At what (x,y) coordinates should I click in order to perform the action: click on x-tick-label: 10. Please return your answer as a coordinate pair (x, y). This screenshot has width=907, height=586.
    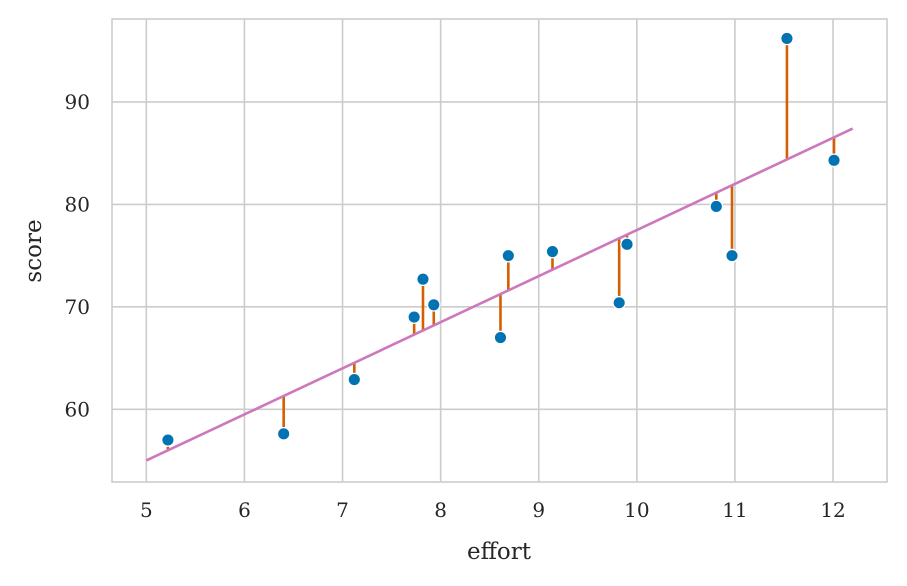
    Looking at the image, I should click on (636, 510).